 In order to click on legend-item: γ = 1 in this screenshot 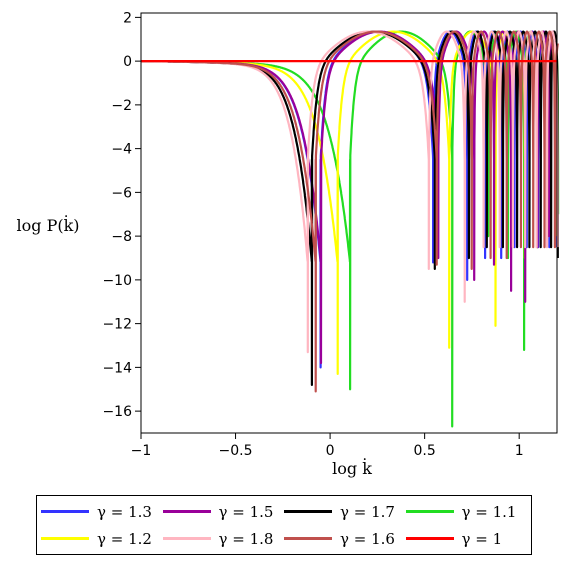, I will do `click(466, 538)`.